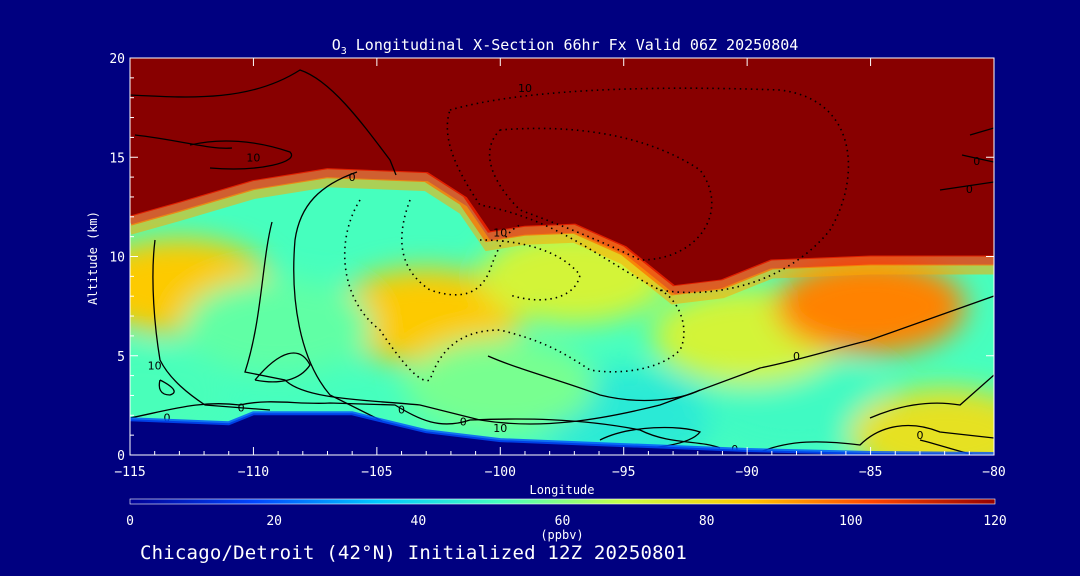  What do you see at coordinates (561, 490) in the screenshot?
I see `x-axis-label: Longitude` at bounding box center [561, 490].